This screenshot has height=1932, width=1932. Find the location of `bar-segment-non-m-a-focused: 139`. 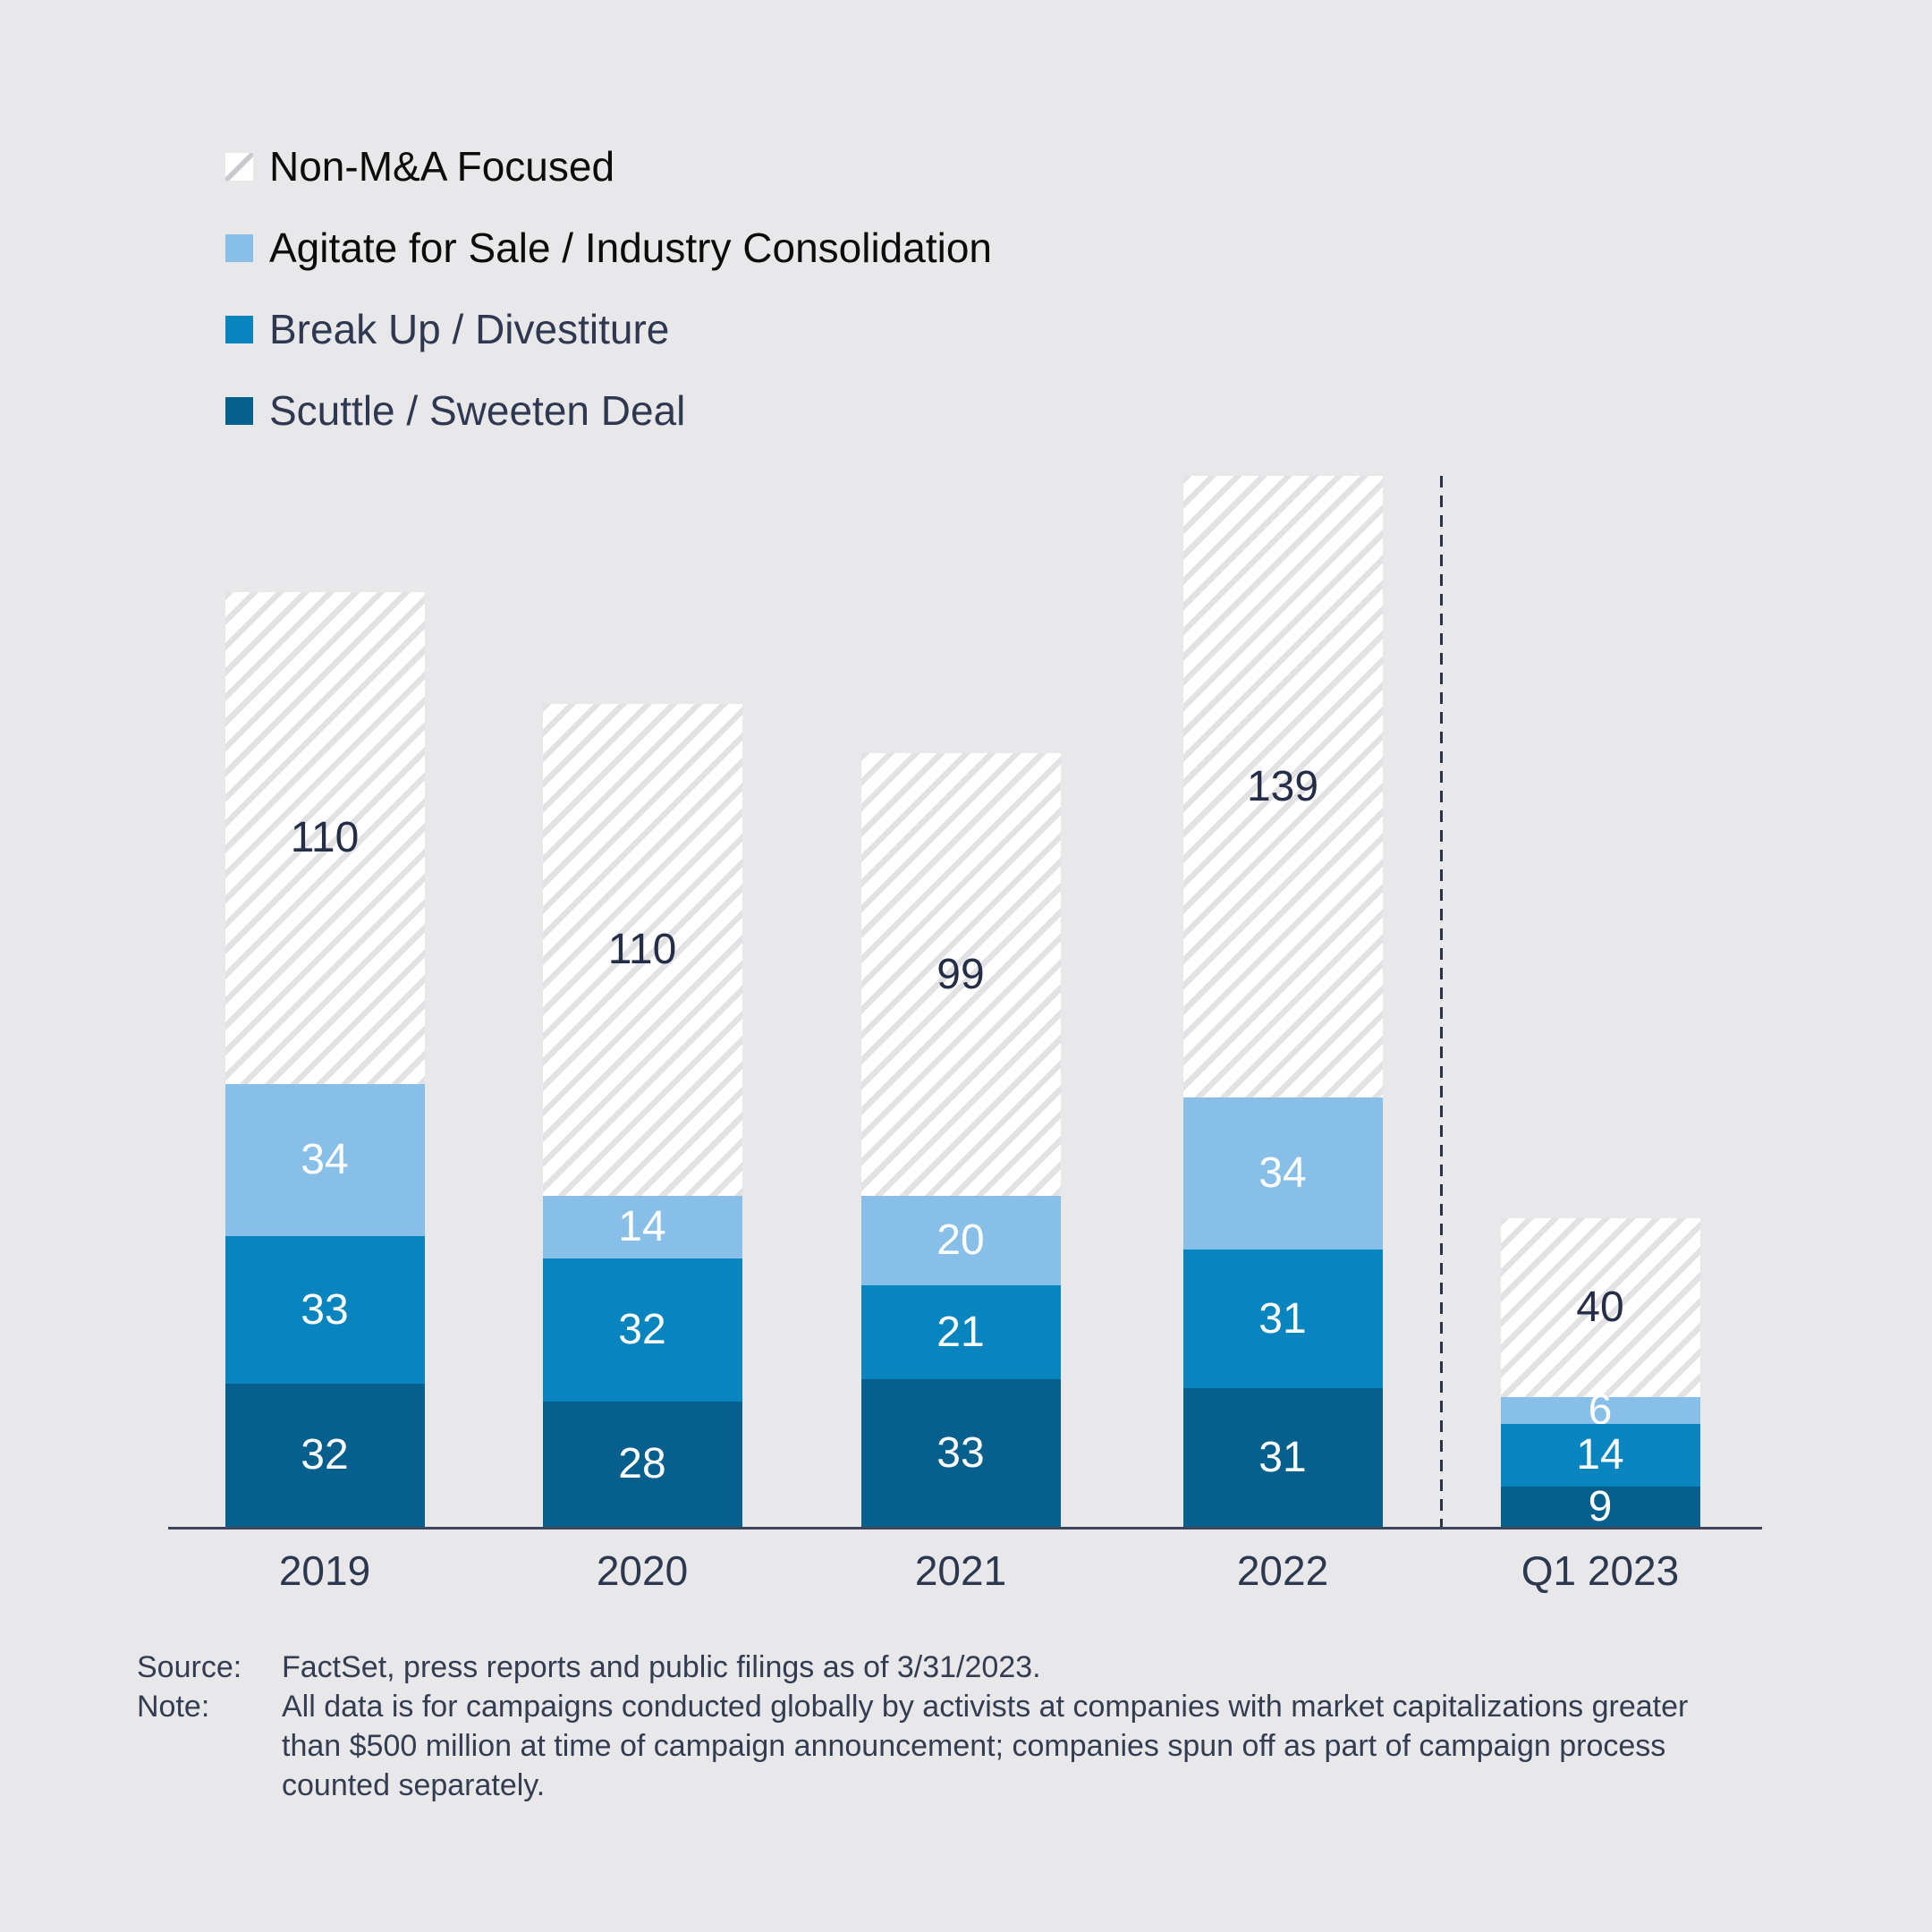

bar-segment-non-m-a-focused: 139 is located at coordinates (1282, 786).